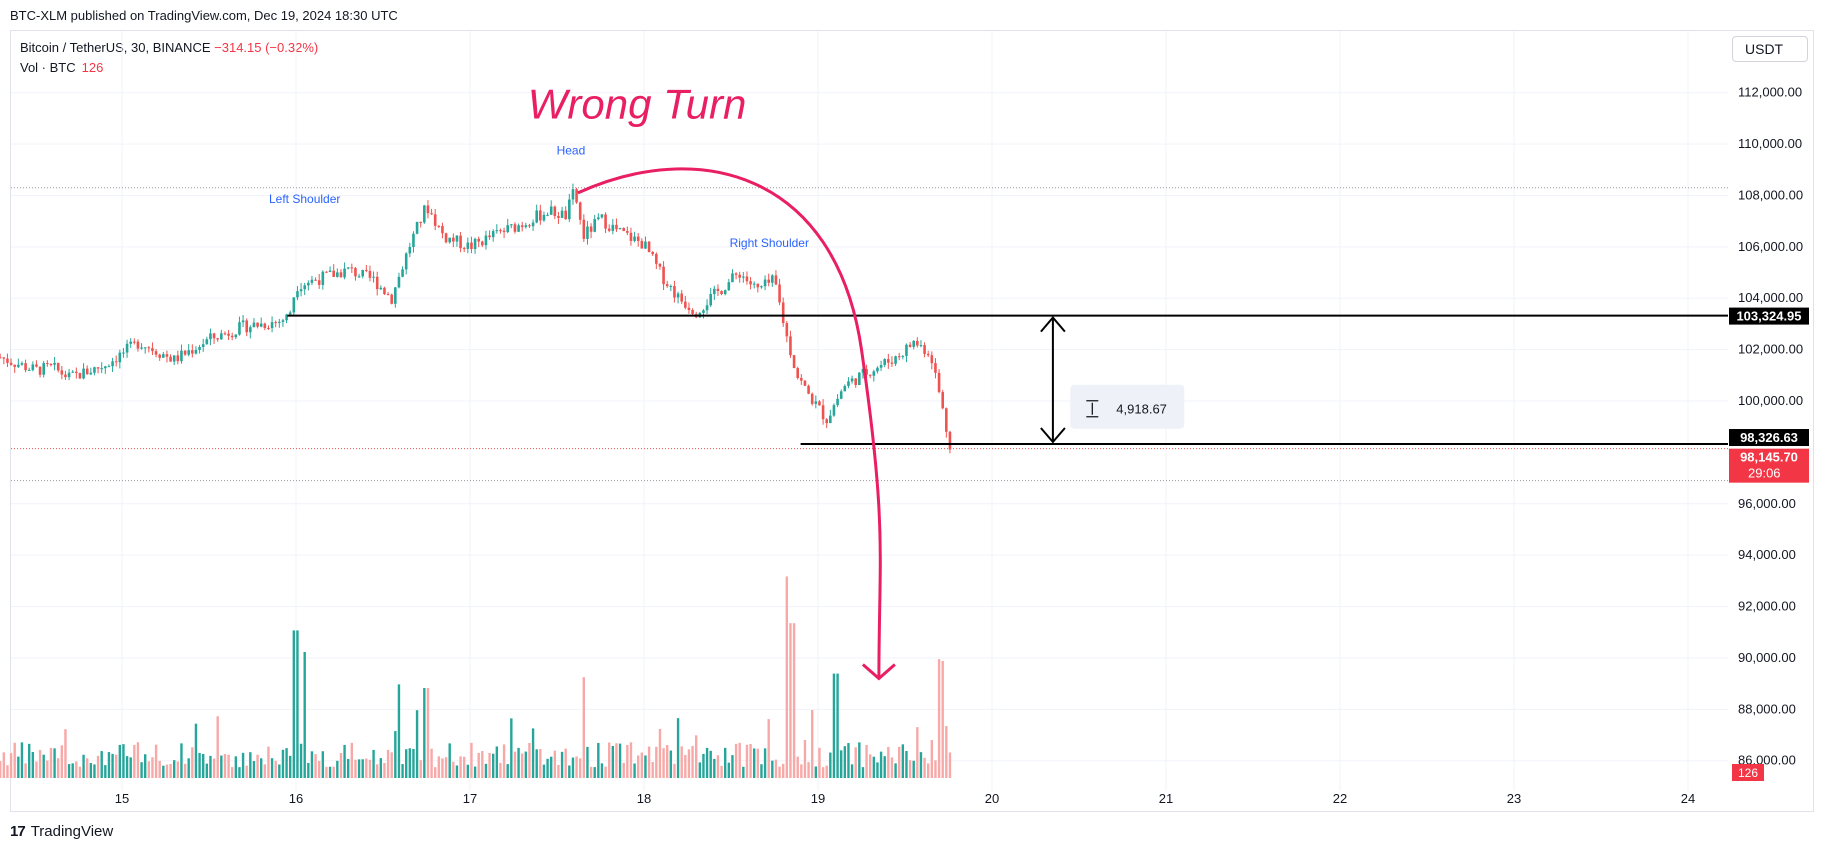 The width and height of the screenshot is (1824, 852). I want to click on volume-tag-bg, so click(1748, 772).